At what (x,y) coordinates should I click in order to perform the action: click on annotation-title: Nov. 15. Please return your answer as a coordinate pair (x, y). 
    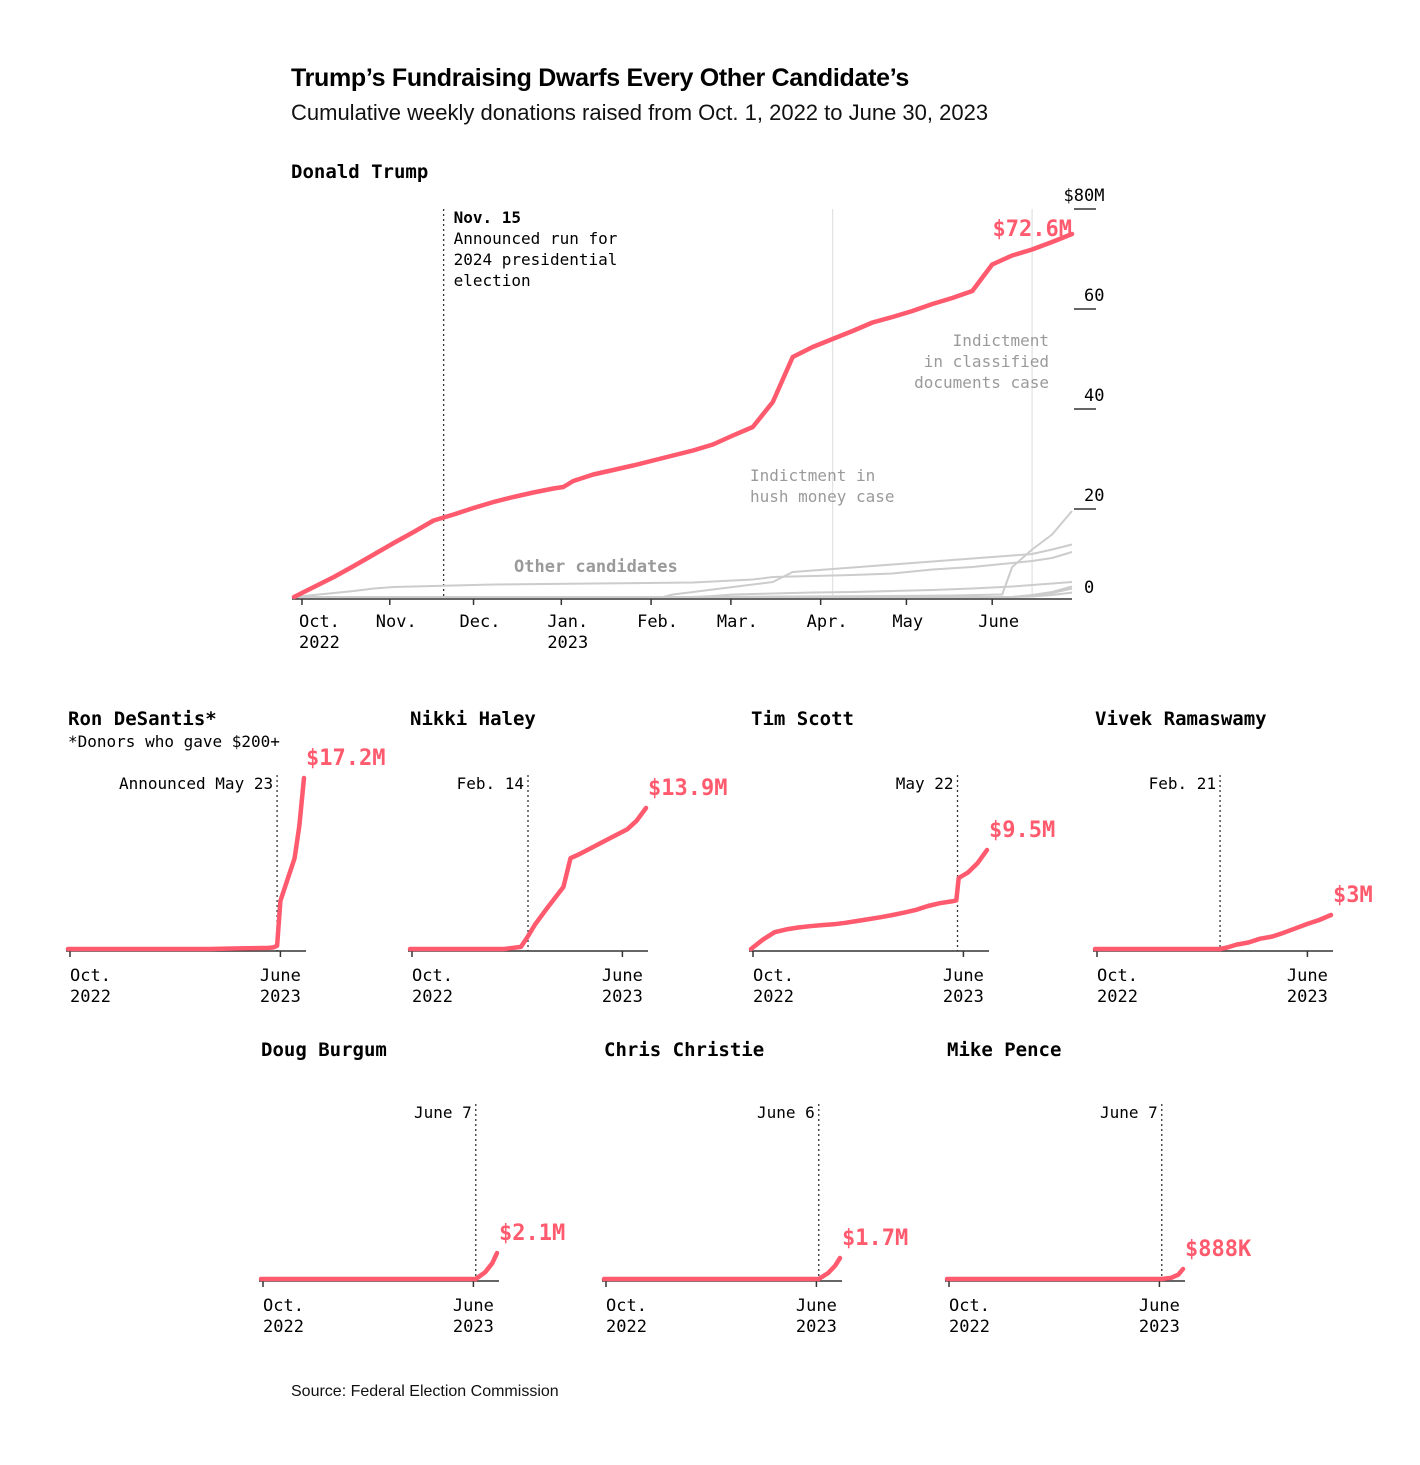
    Looking at the image, I should click on (487, 217).